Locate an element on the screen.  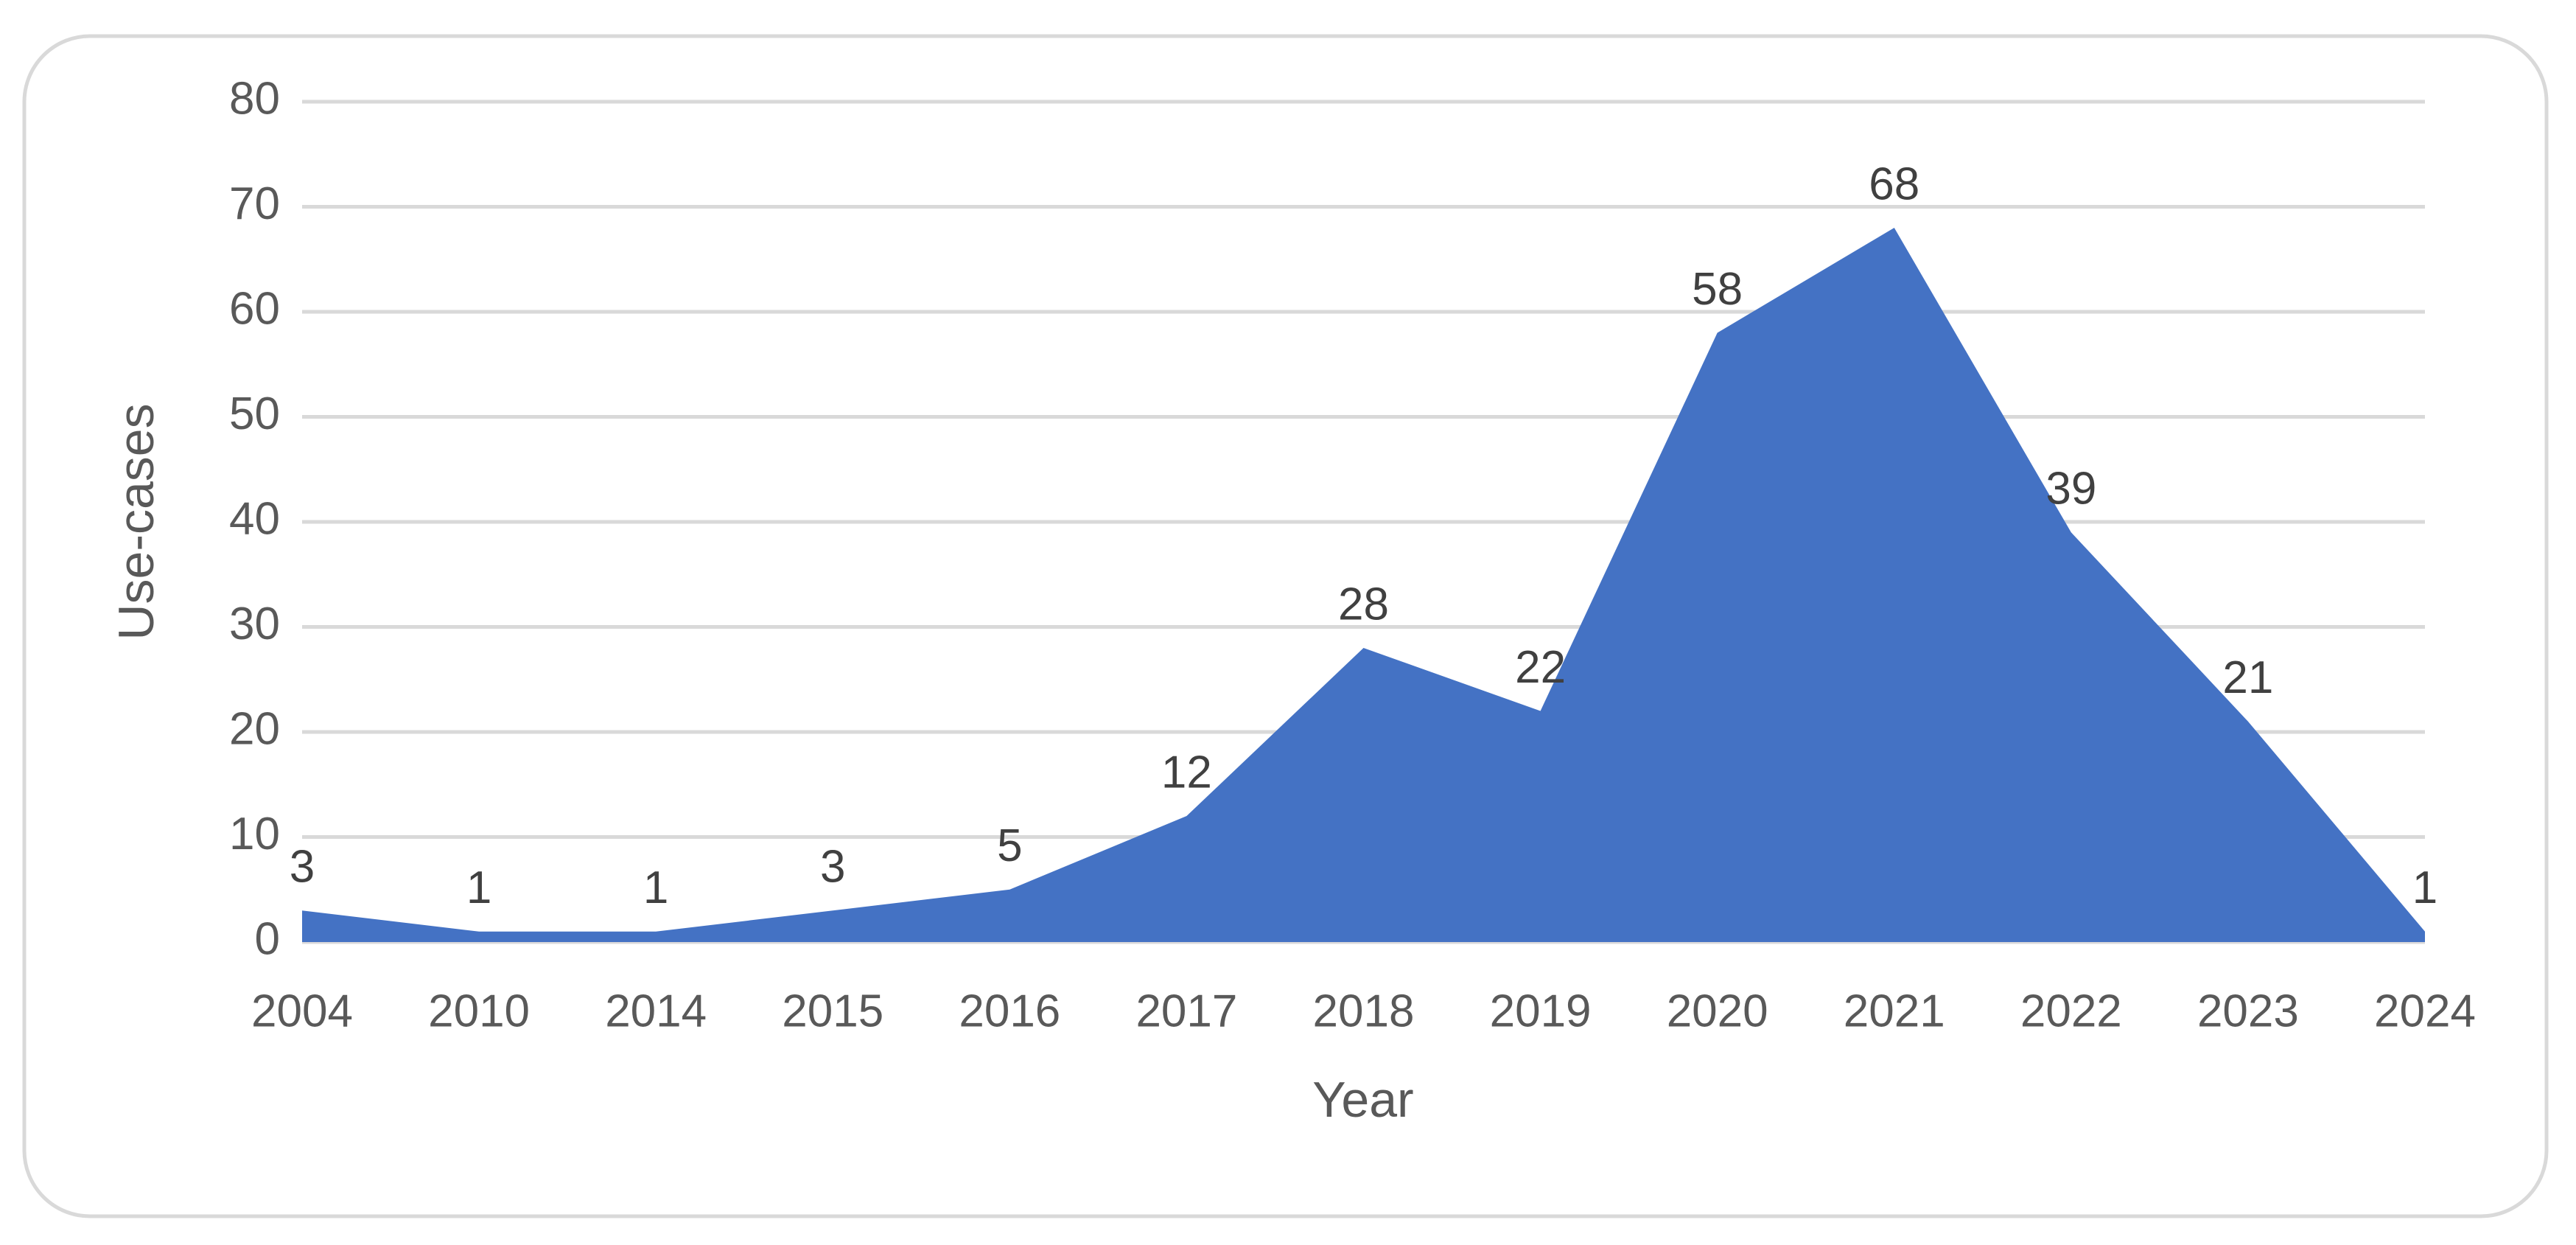
data-label: 21 is located at coordinates (2247, 677).